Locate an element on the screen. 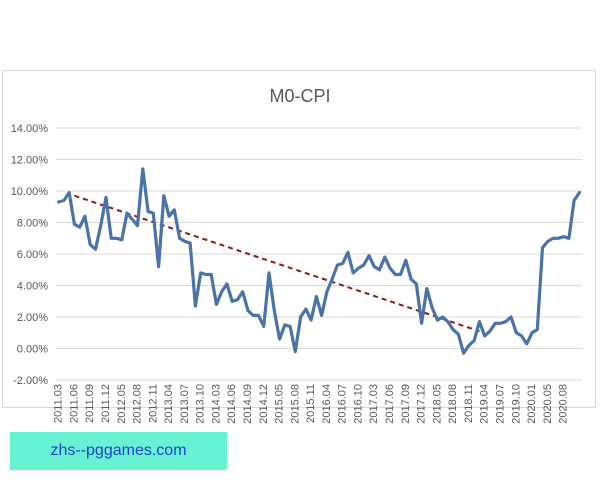 The height and width of the screenshot is (480, 600). x-tick-label: 2015.05 is located at coordinates (280, 404).